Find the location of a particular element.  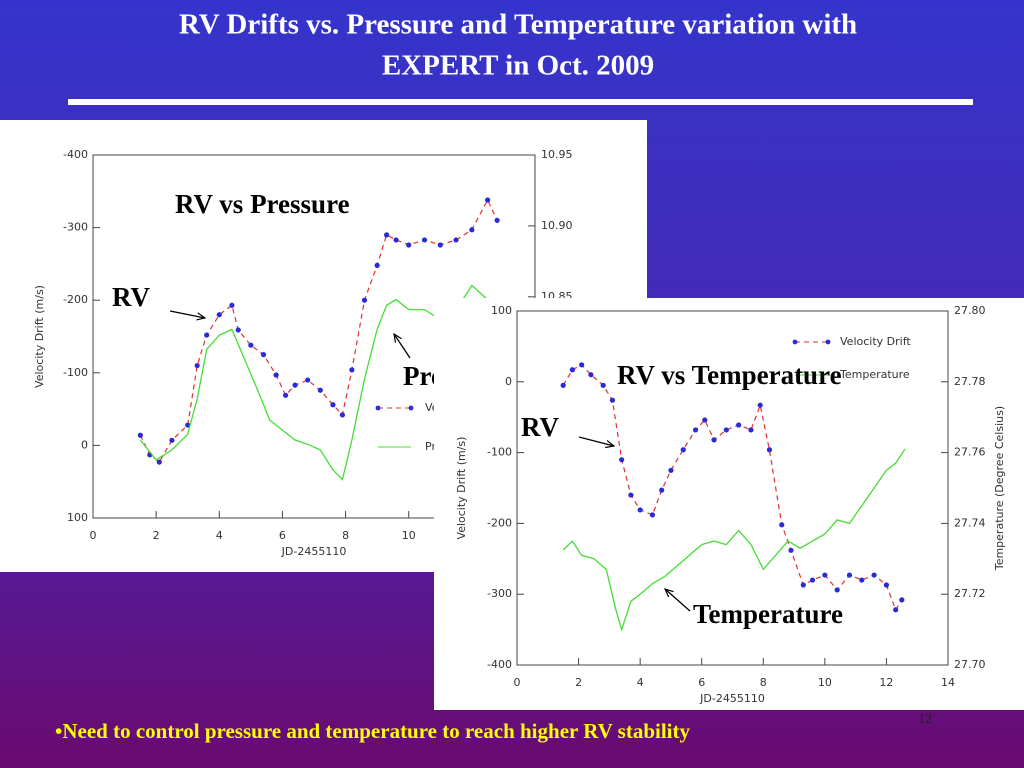

y2-tick-label: 27.80 is located at coordinates (970, 310).